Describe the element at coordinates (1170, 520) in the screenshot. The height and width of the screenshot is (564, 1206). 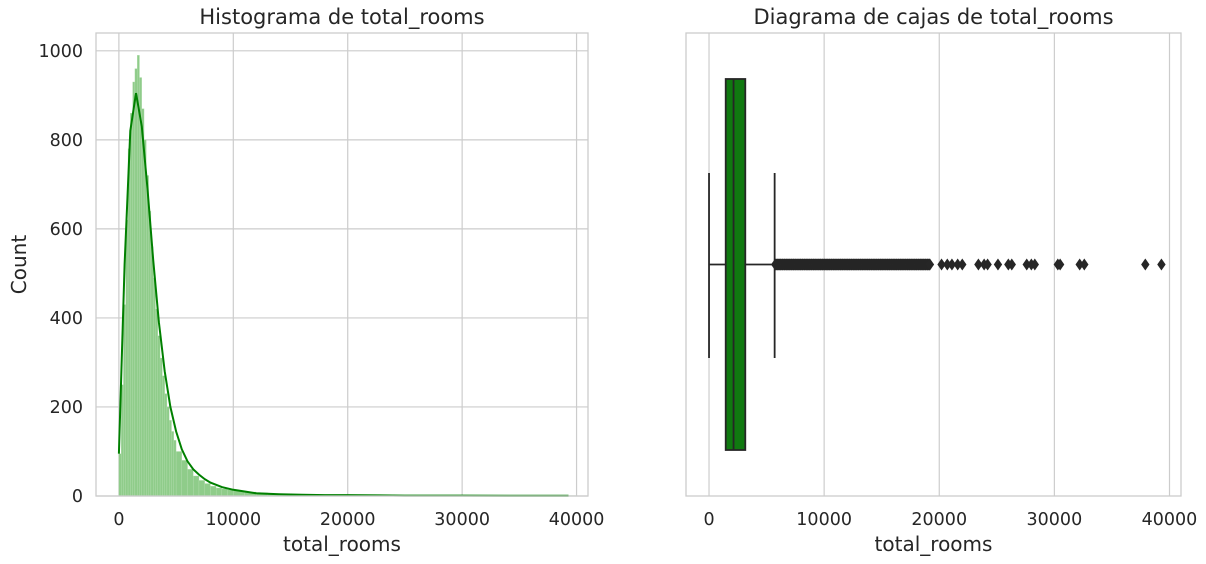
I see `boxplot-x-tick-label: 40000` at that location.